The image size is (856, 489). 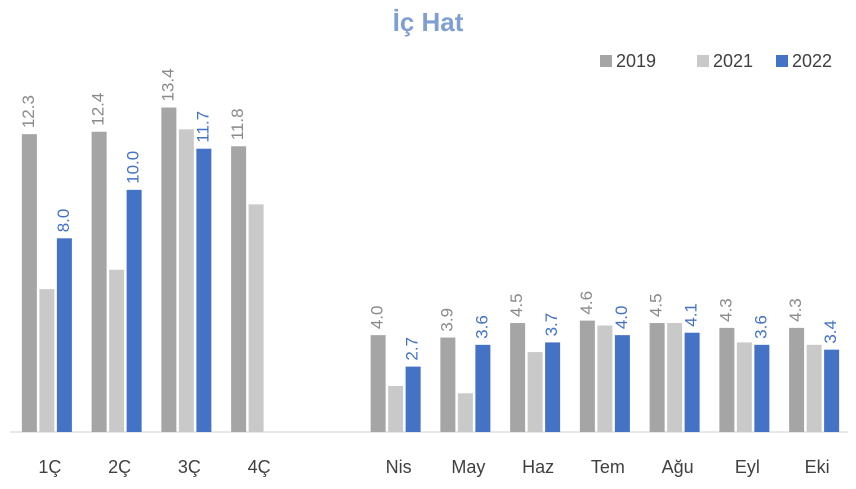 I want to click on legend-label: 2021, so click(x=733, y=61).